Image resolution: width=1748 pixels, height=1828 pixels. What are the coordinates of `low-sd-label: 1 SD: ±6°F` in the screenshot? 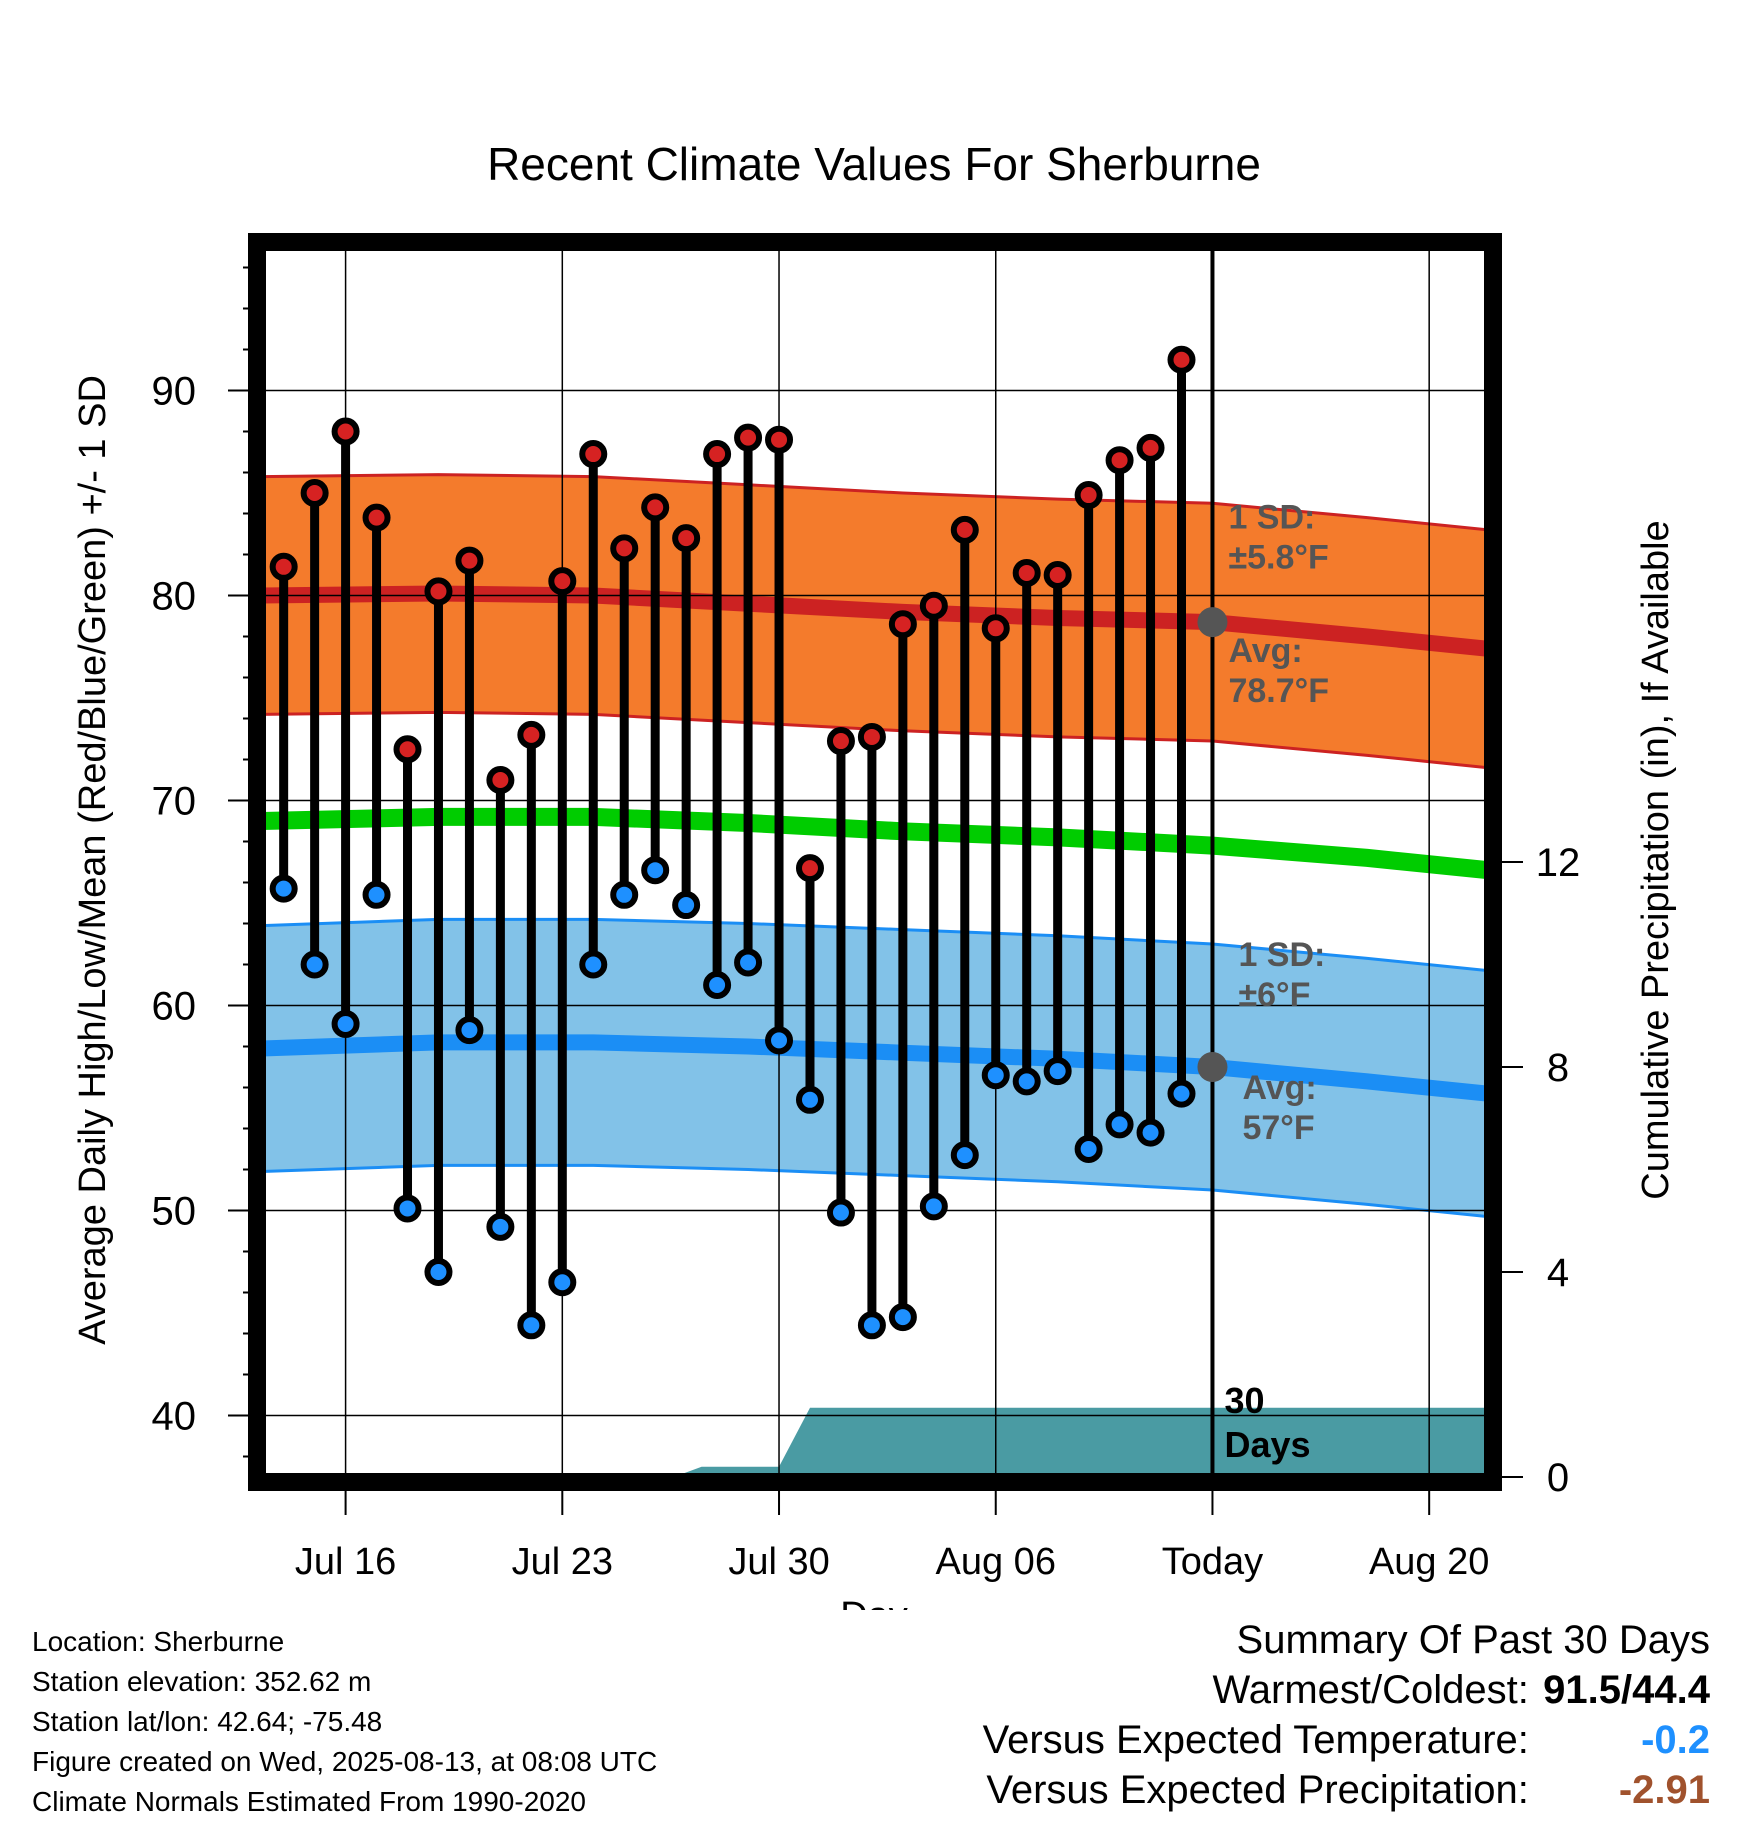 It's located at (1281, 975).